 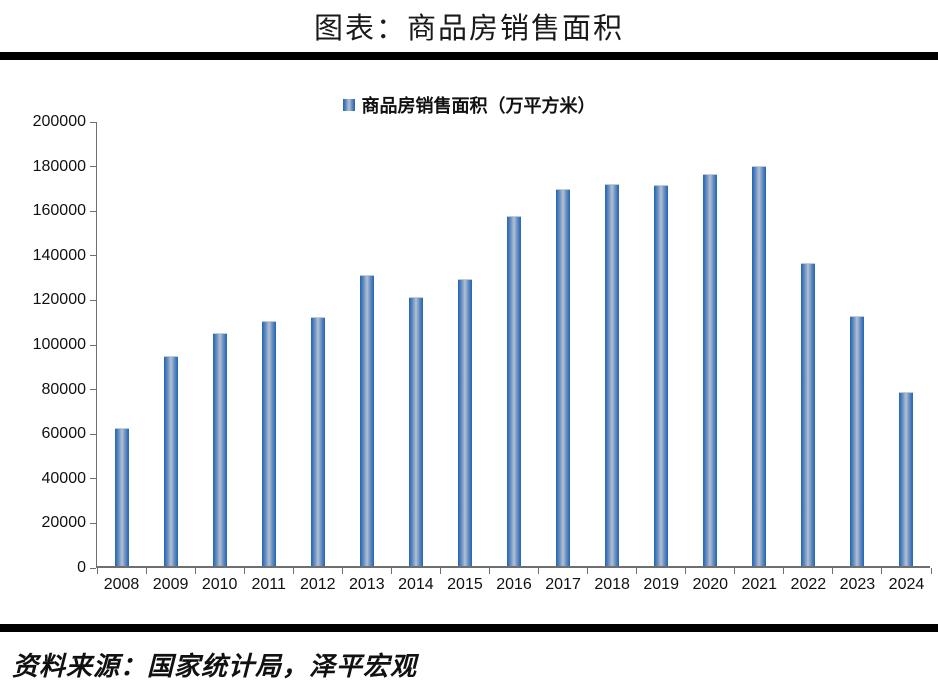 What do you see at coordinates (563, 377) in the screenshot?
I see `bar-2017` at bounding box center [563, 377].